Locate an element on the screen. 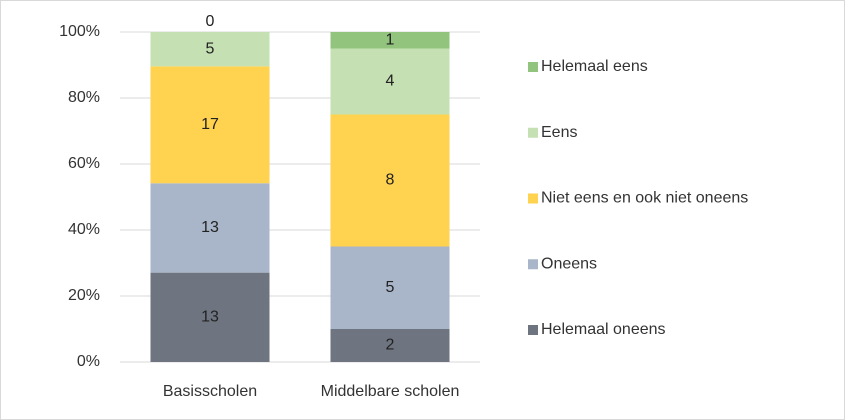  y-tick-label: 60% is located at coordinates (84, 163).